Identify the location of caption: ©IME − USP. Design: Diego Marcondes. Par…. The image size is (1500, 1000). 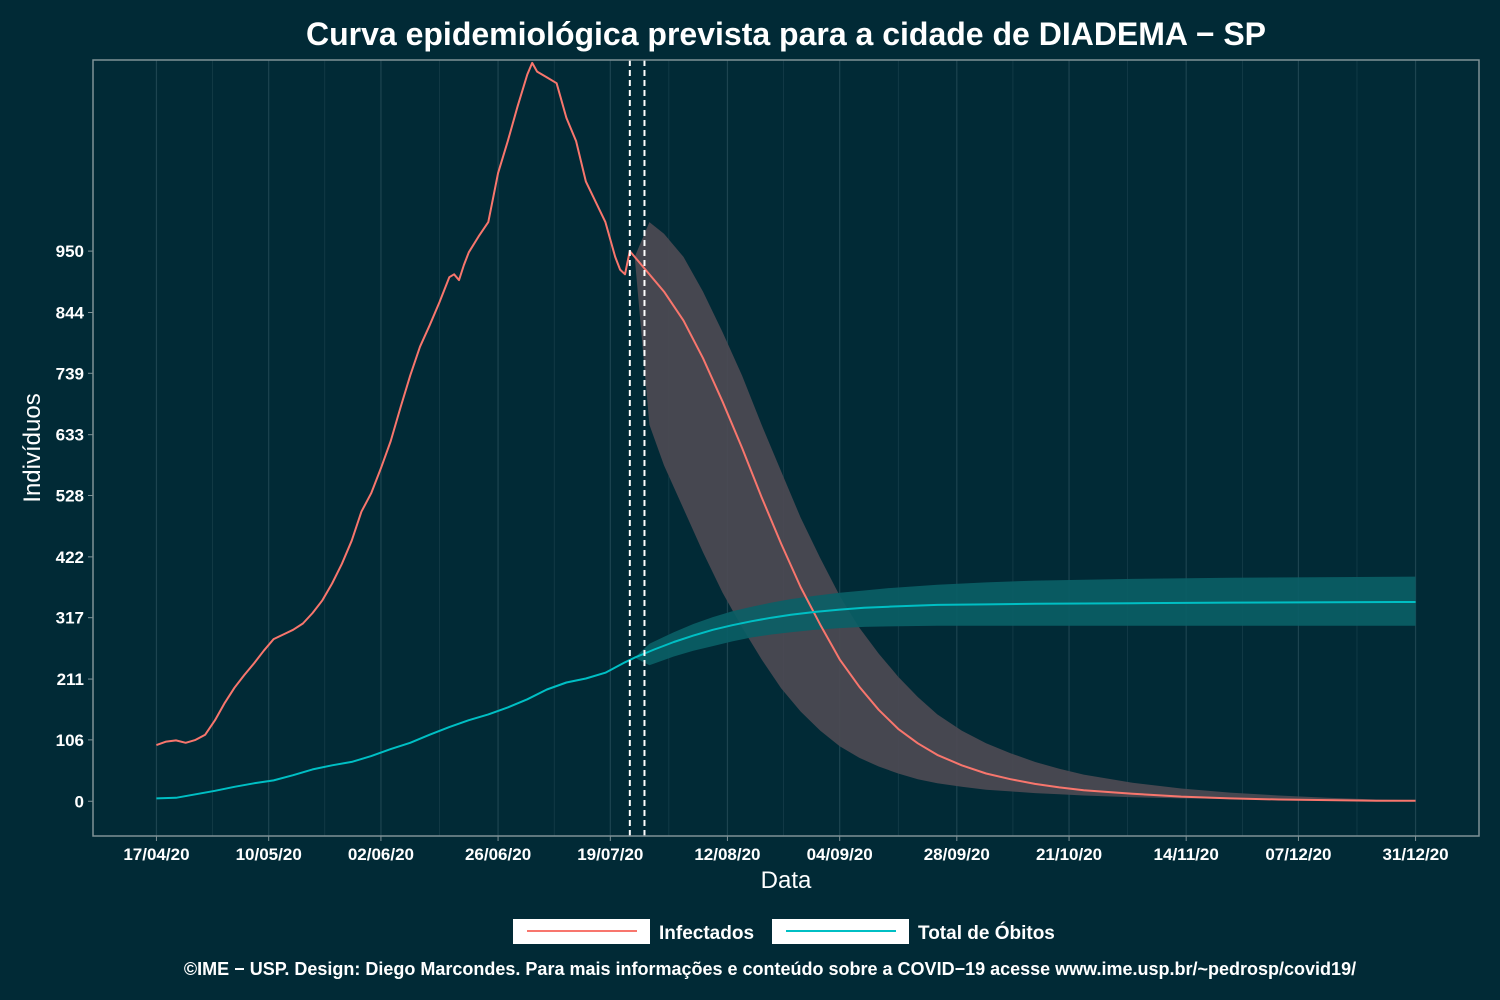
(770, 969).